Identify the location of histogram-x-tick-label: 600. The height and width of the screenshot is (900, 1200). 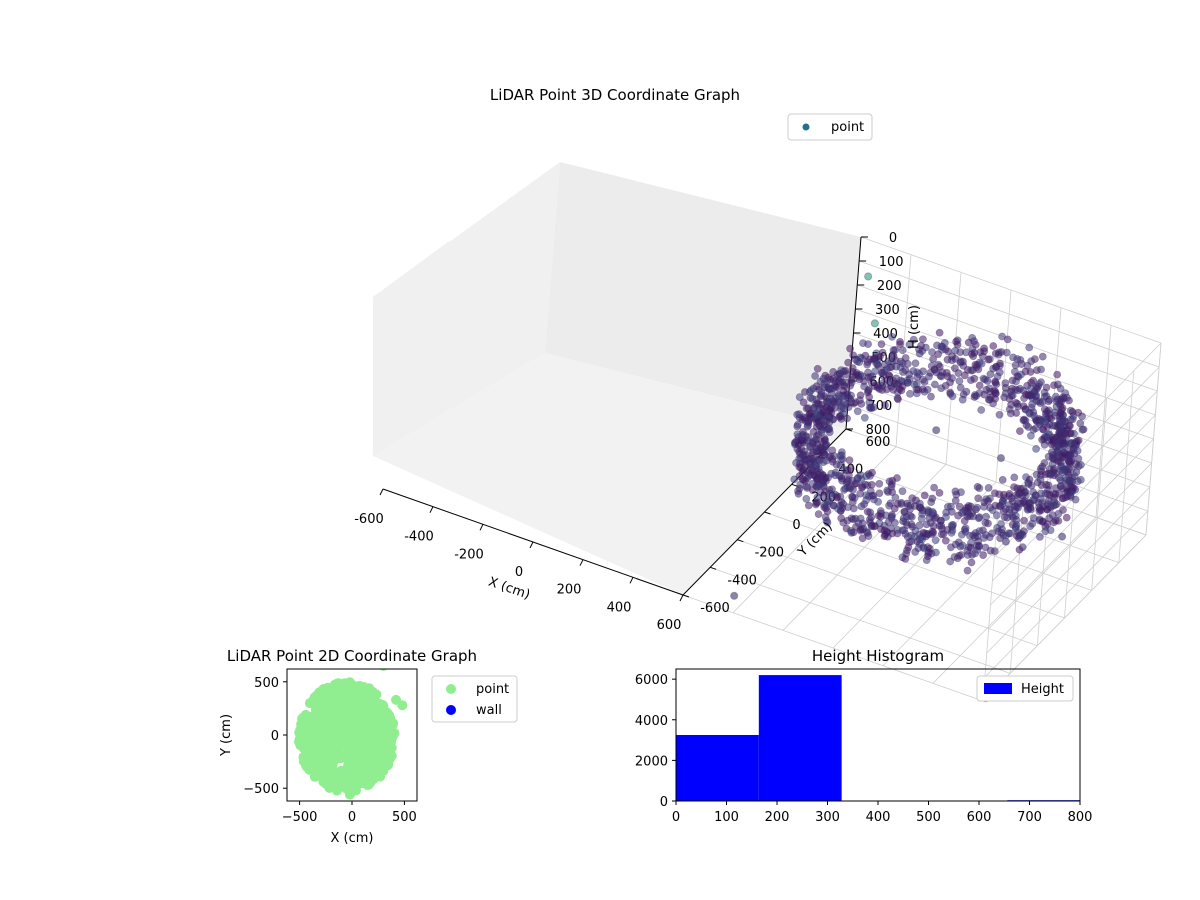
(979, 817).